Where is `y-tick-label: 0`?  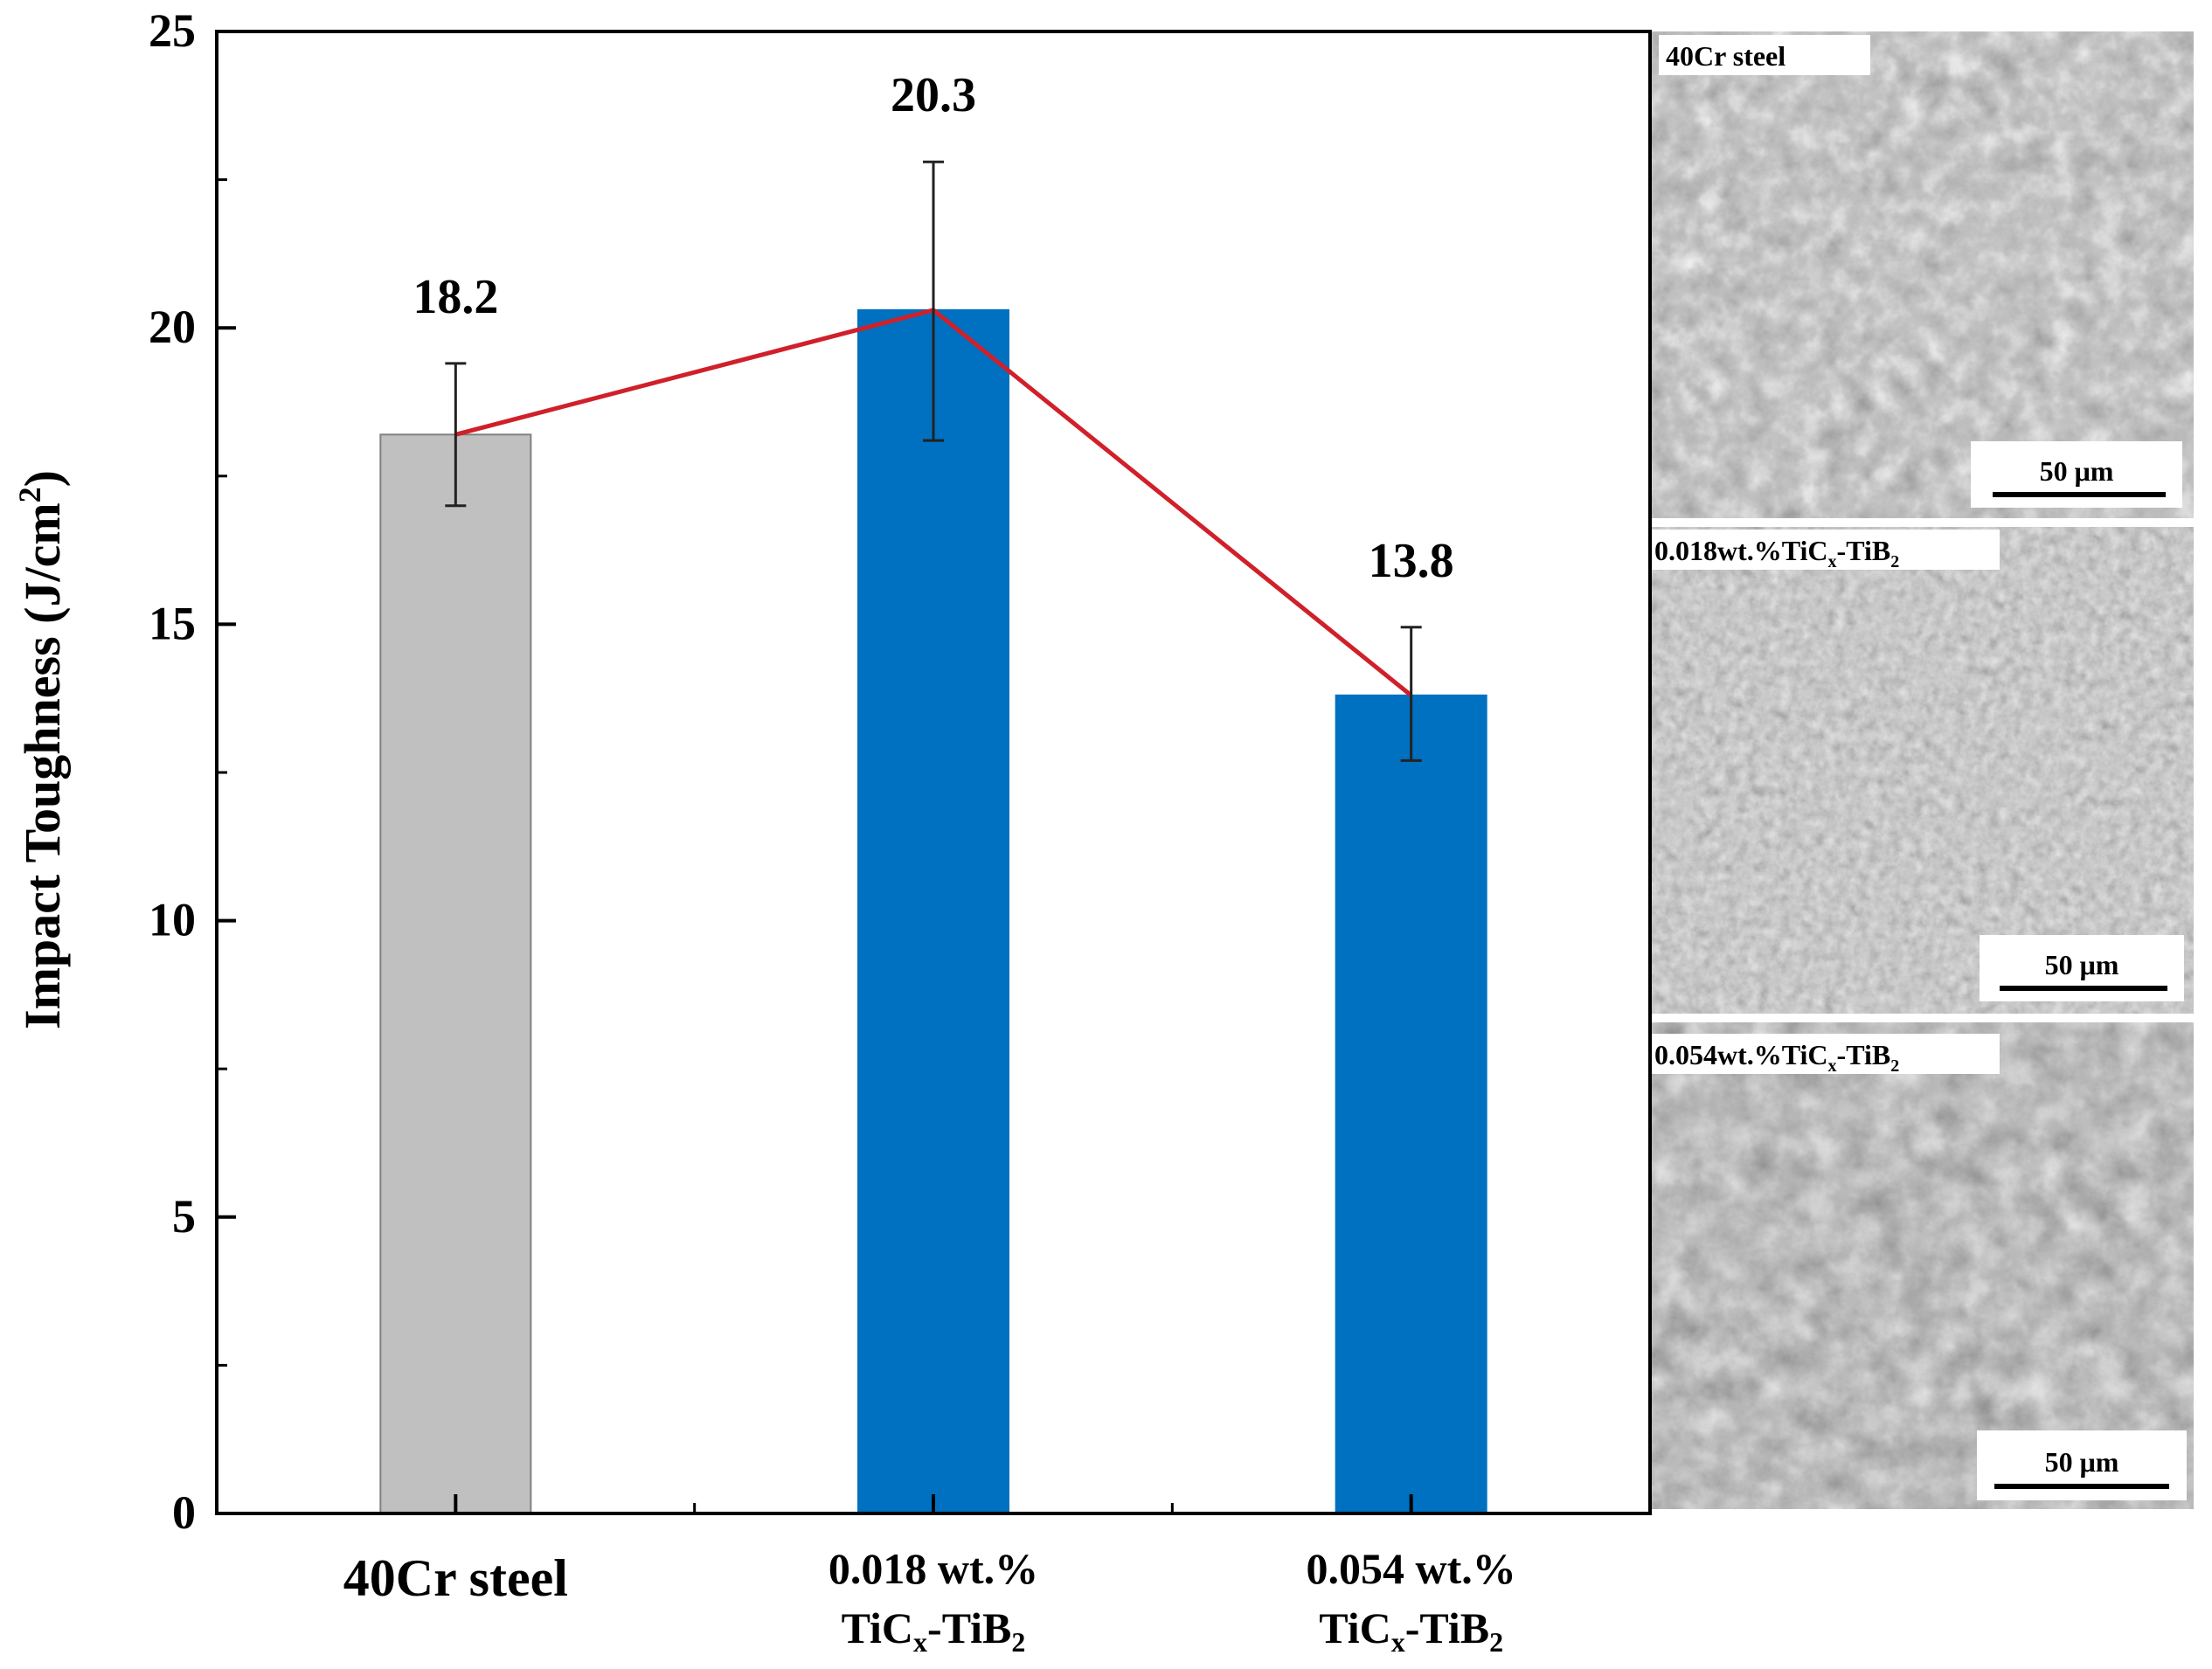 y-tick-label: 0 is located at coordinates (184, 1513).